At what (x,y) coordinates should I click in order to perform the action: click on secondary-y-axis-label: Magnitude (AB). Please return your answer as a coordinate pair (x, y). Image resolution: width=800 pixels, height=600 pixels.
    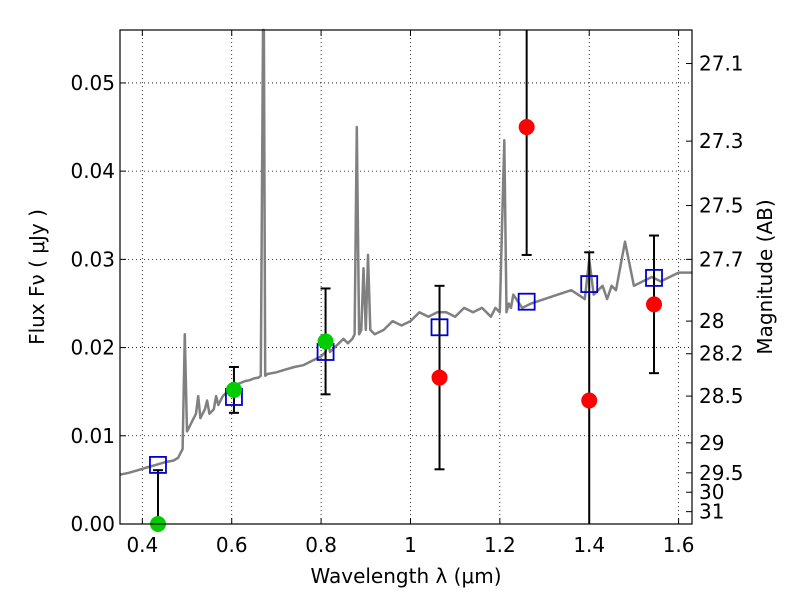
    Looking at the image, I should click on (765, 276).